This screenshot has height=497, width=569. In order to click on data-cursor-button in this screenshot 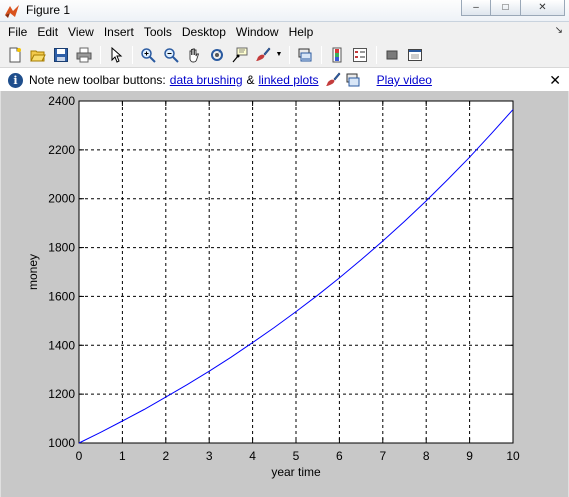, I will do `click(240, 55)`.